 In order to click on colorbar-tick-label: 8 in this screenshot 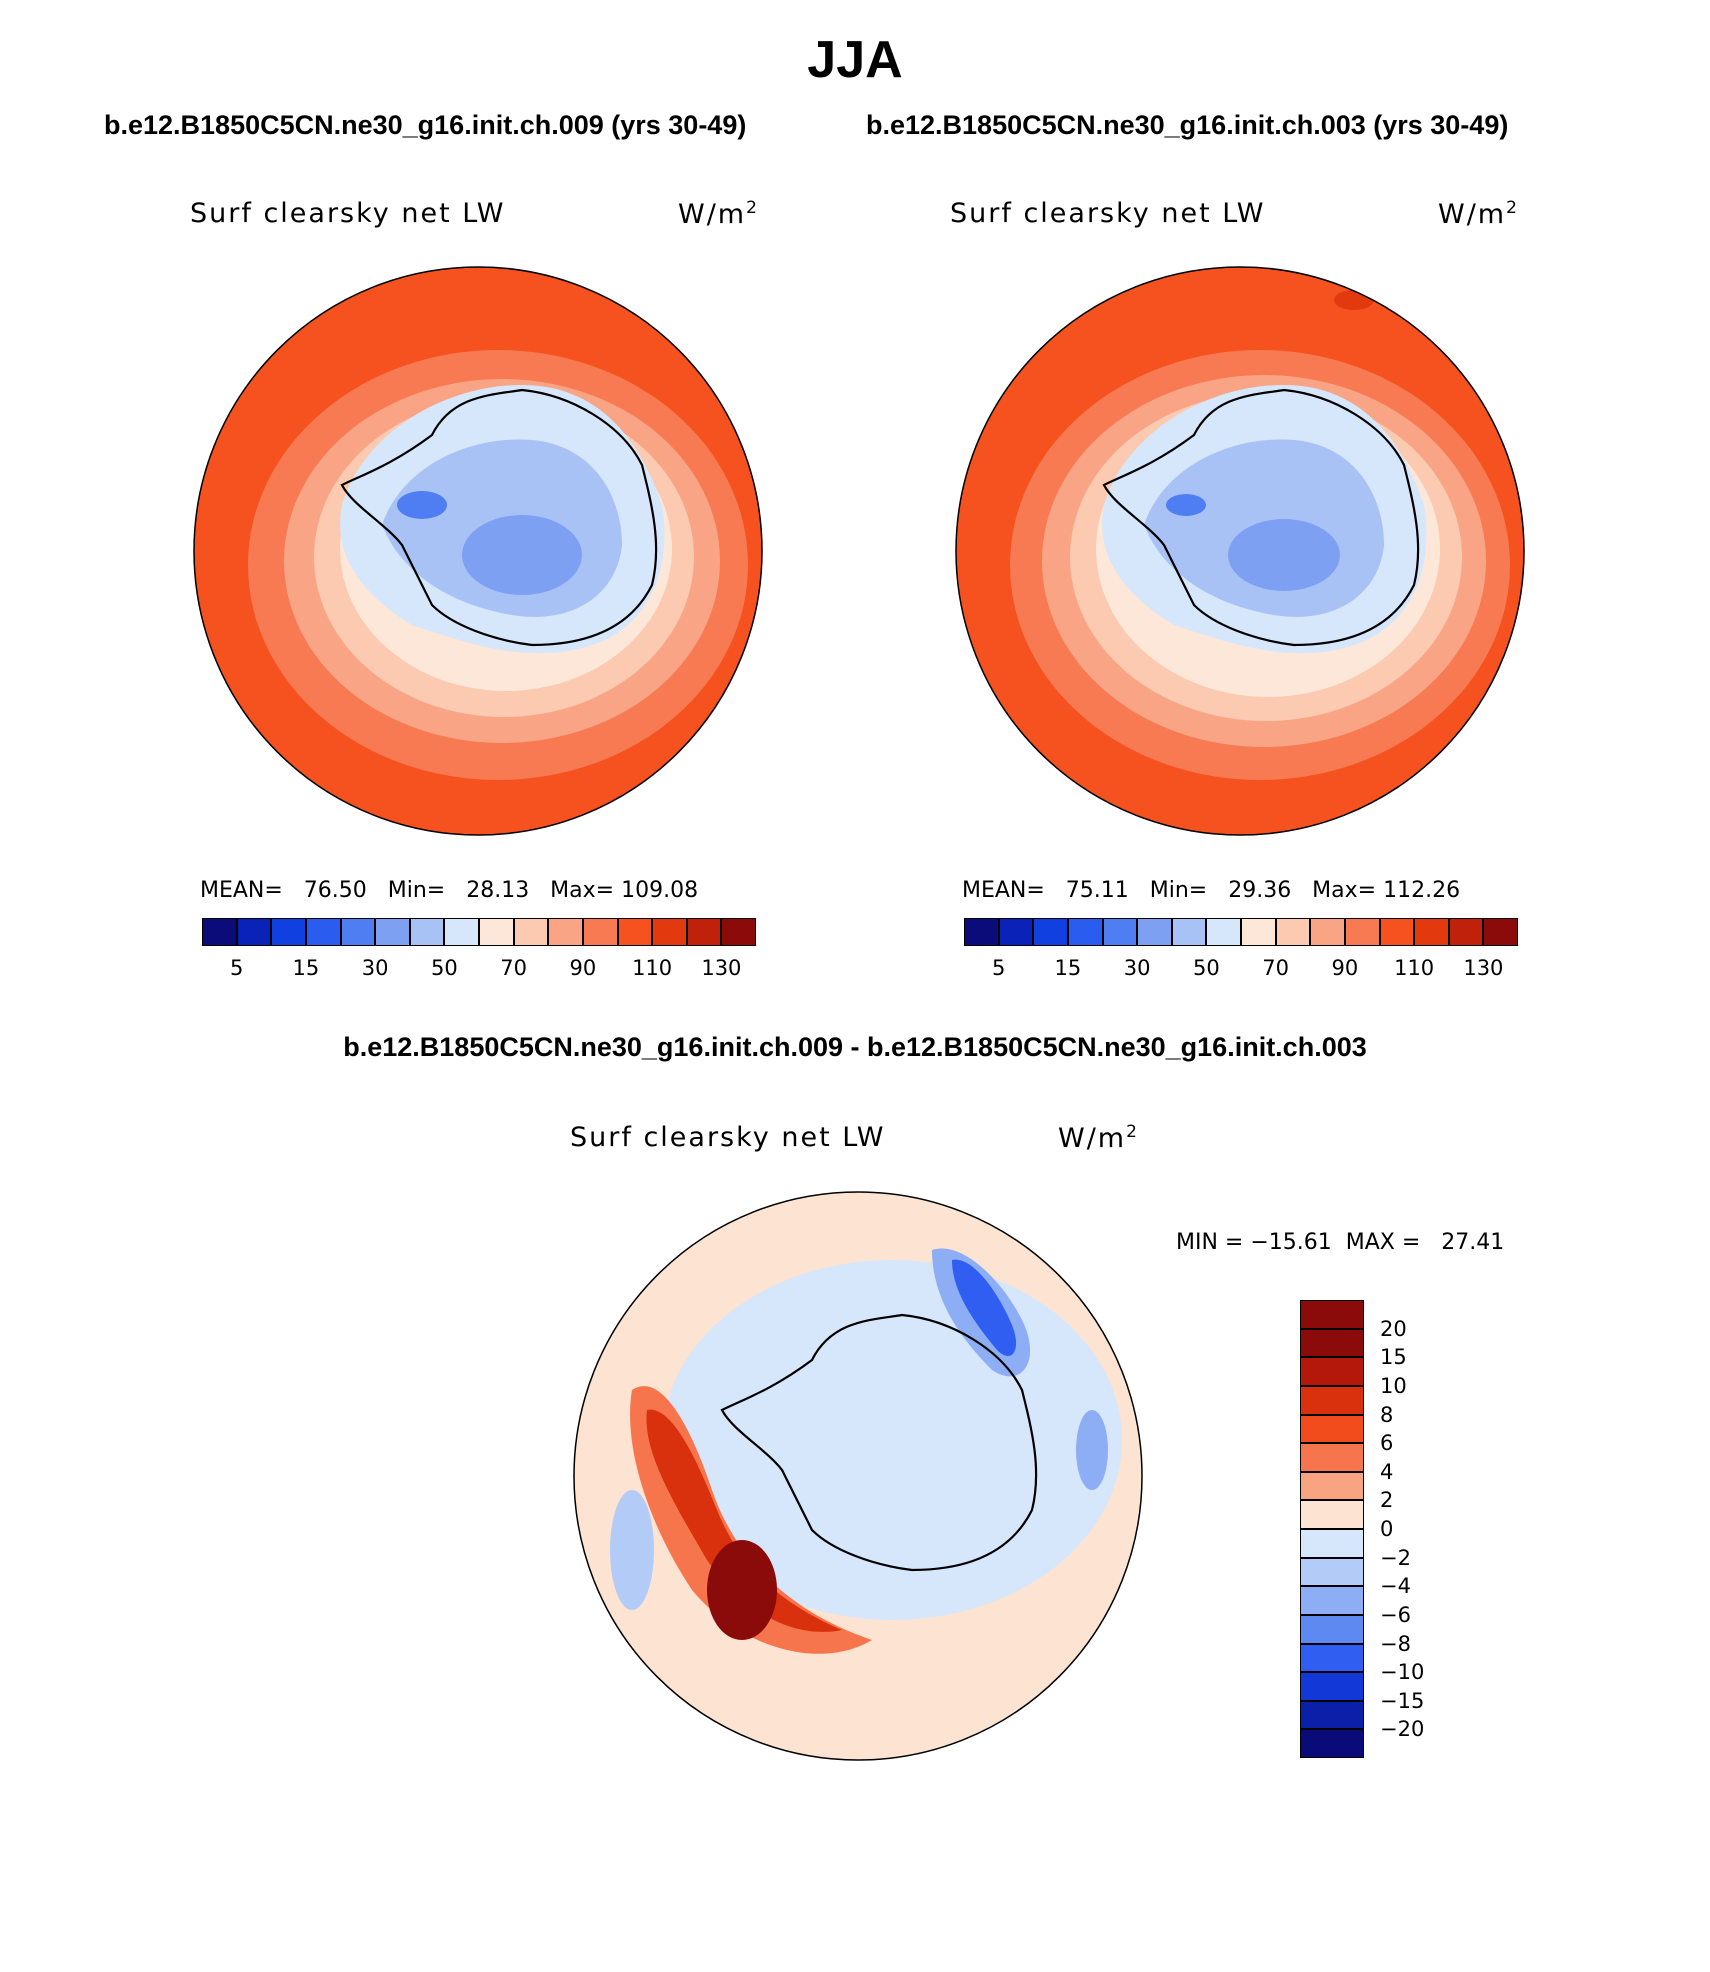, I will do `click(1387, 1414)`.